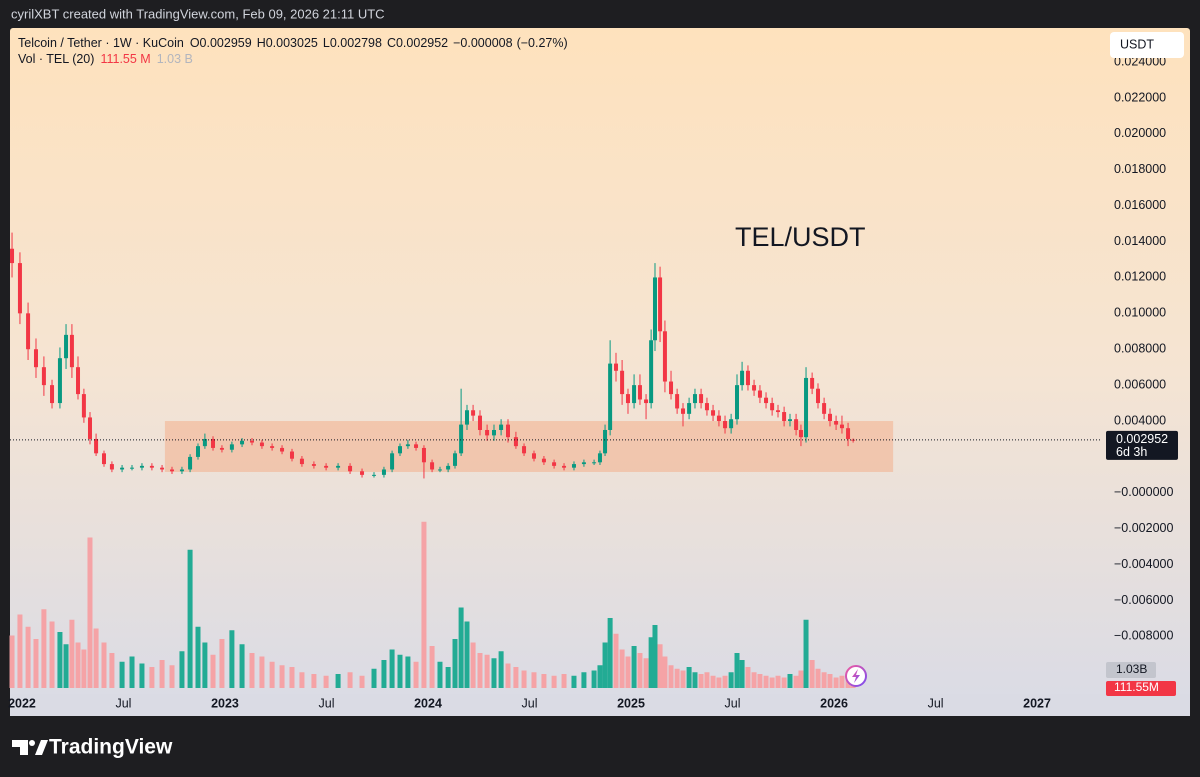  Describe the element at coordinates (800, 237) in the screenshot. I see `annotation: TEL/USDT` at that location.